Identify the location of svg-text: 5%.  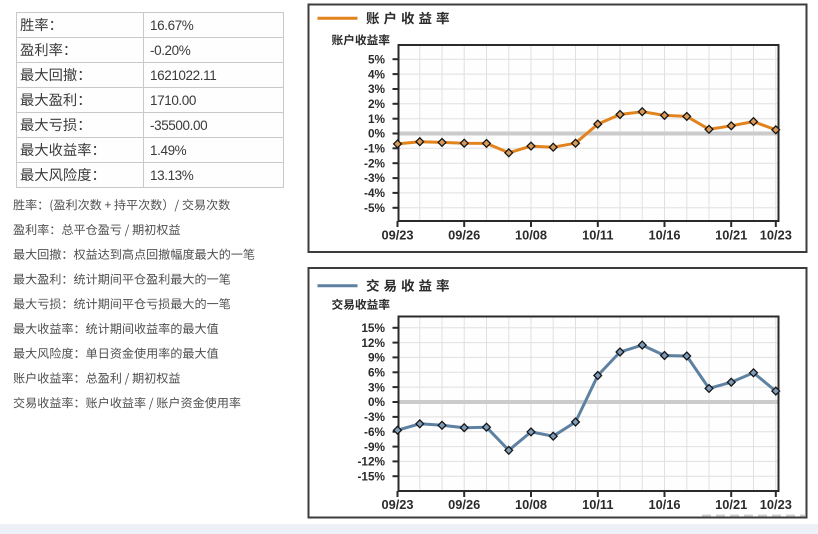
(377, 60).